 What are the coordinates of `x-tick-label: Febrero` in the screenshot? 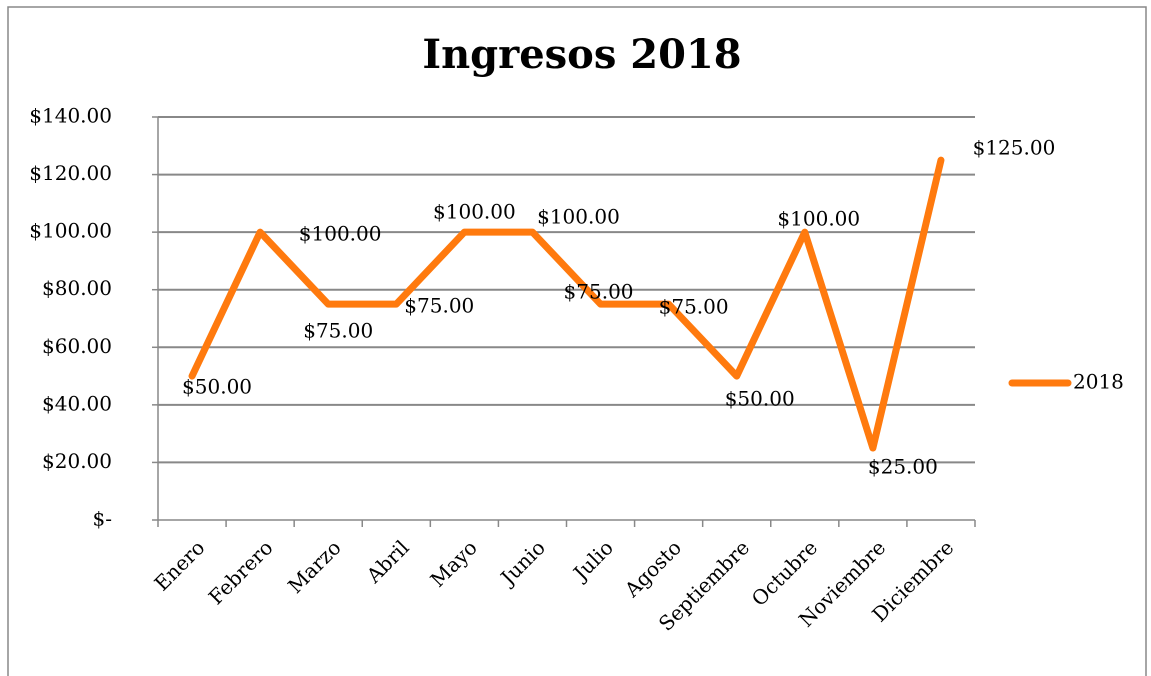 It's located at (241, 572).